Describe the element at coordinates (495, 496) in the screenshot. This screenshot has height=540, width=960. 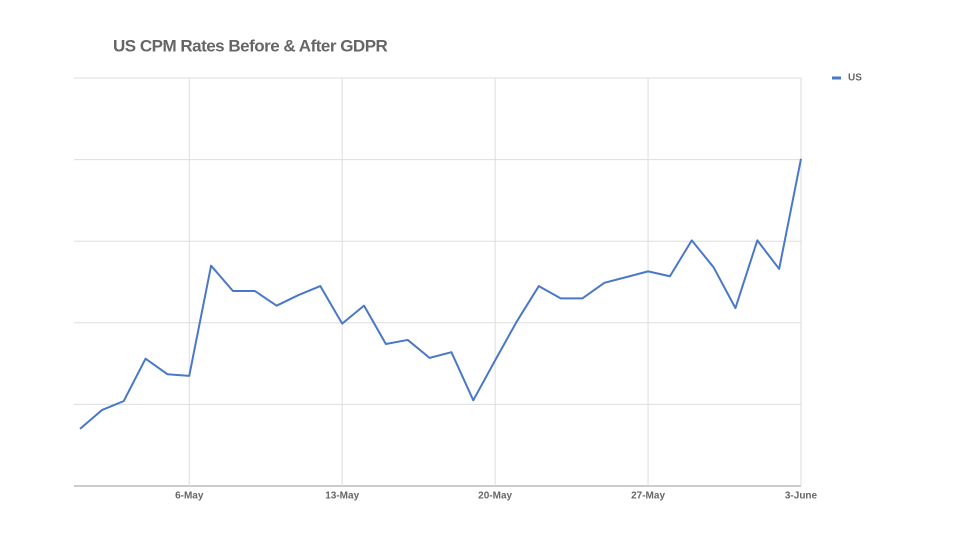
I see `x-tick-label: 20-May` at that location.